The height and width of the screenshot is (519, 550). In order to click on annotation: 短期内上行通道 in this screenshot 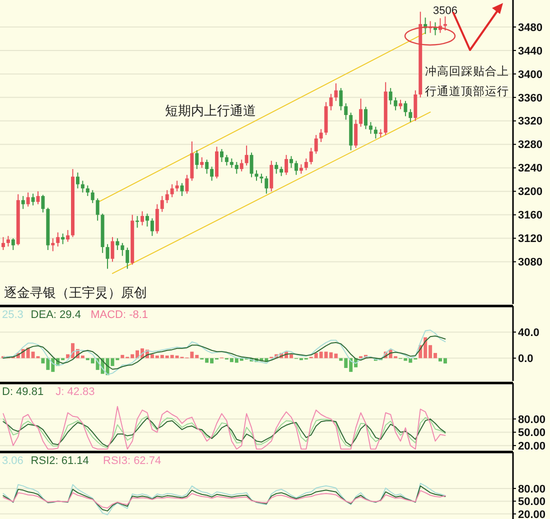, I will do `click(210, 110)`.